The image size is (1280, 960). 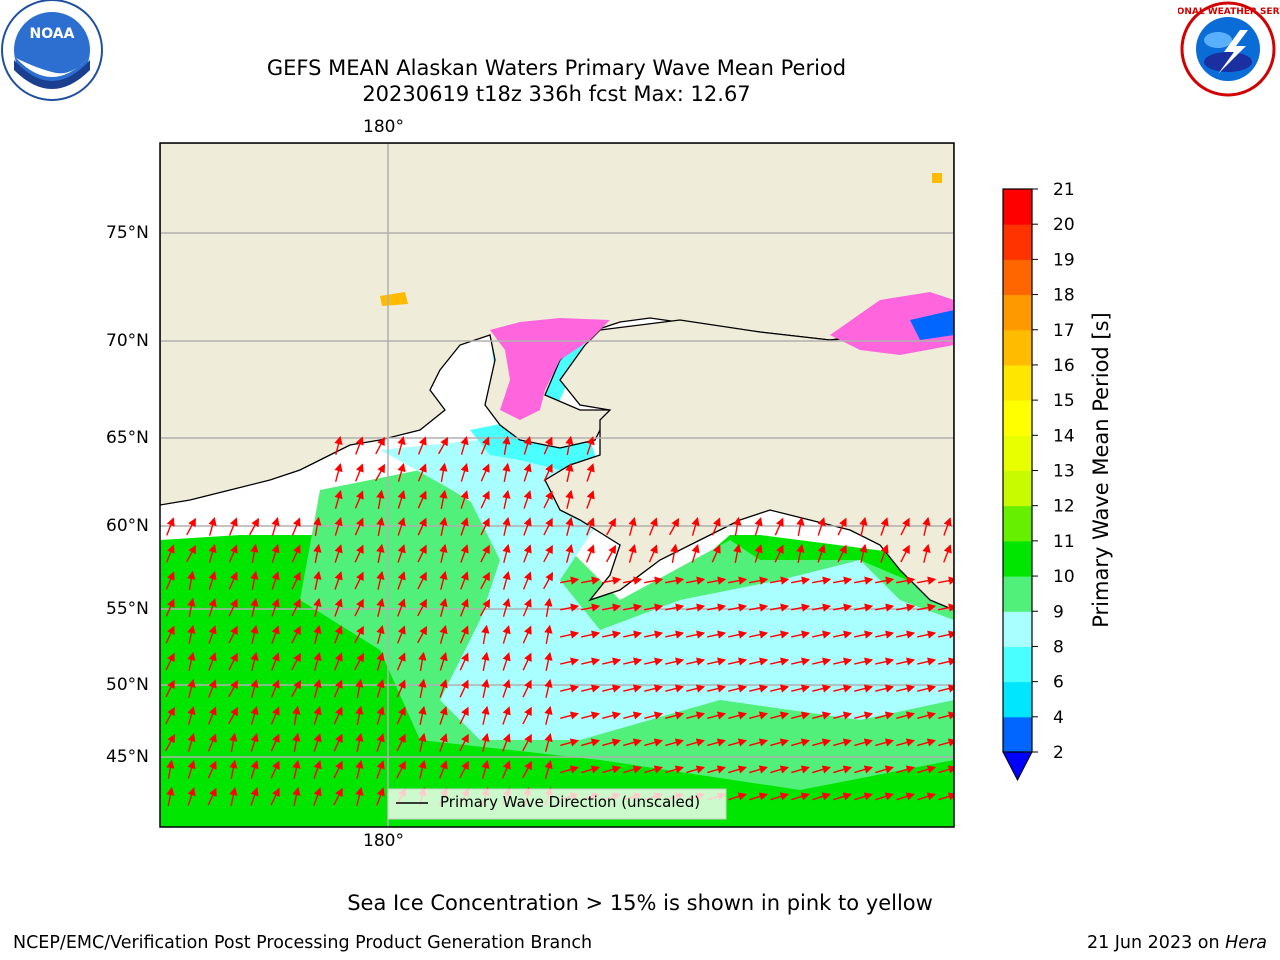 I want to click on lat-label-45: 45°N, so click(x=127, y=757).